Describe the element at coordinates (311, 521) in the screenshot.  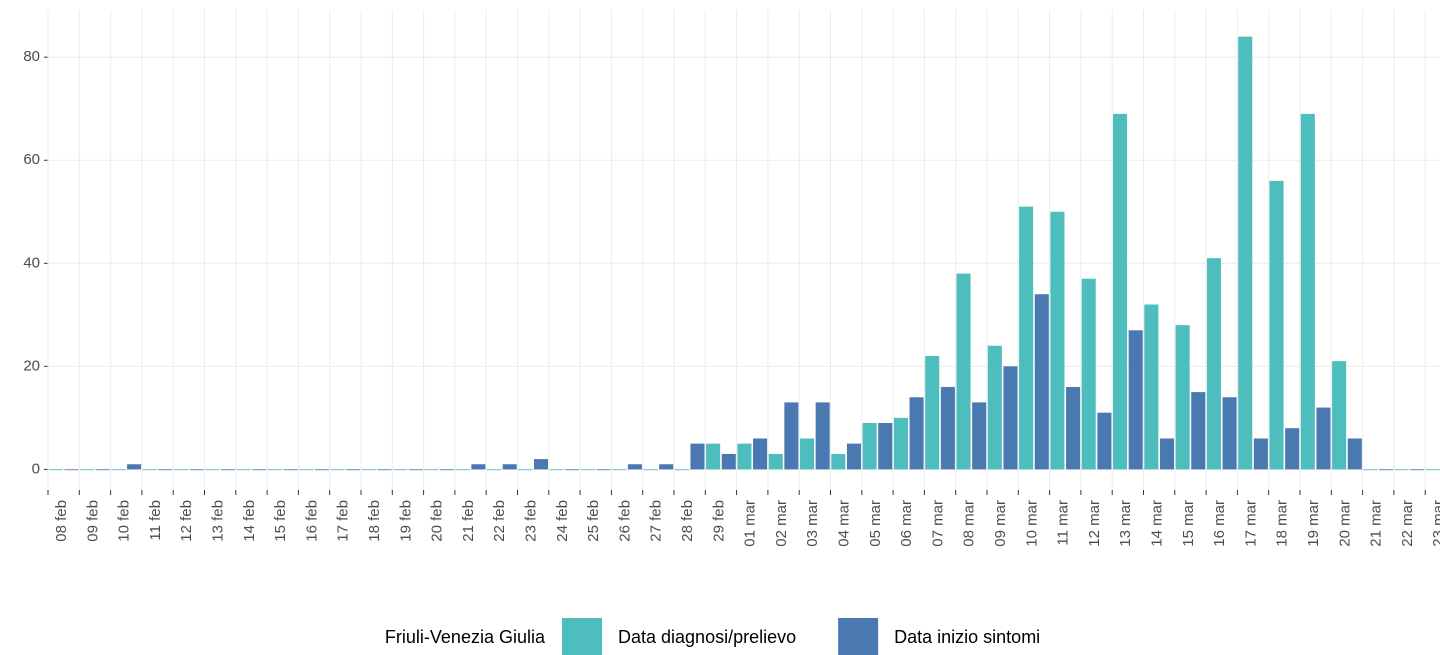
I see `x-tick-label: 16 feb` at that location.